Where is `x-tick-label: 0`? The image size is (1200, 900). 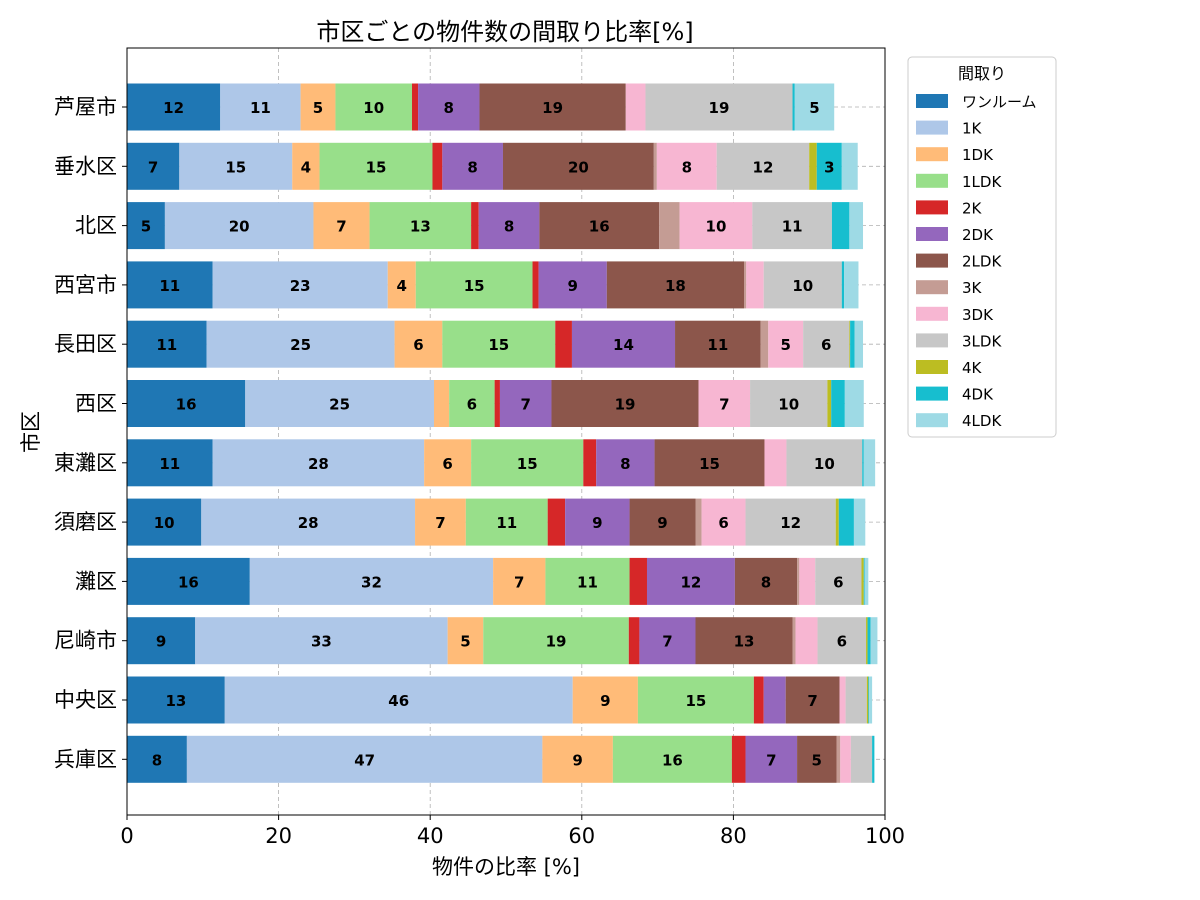 x-tick-label: 0 is located at coordinates (126, 836).